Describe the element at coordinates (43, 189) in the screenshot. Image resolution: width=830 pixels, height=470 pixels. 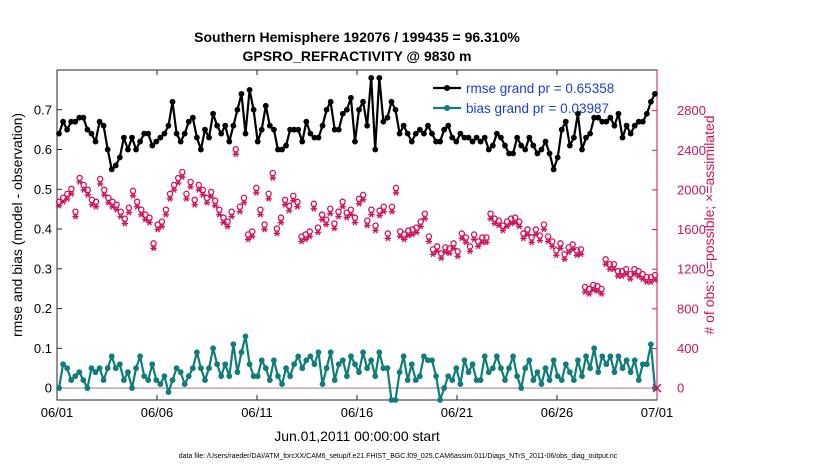
I see `left-tick-label: 0.5` at that location.